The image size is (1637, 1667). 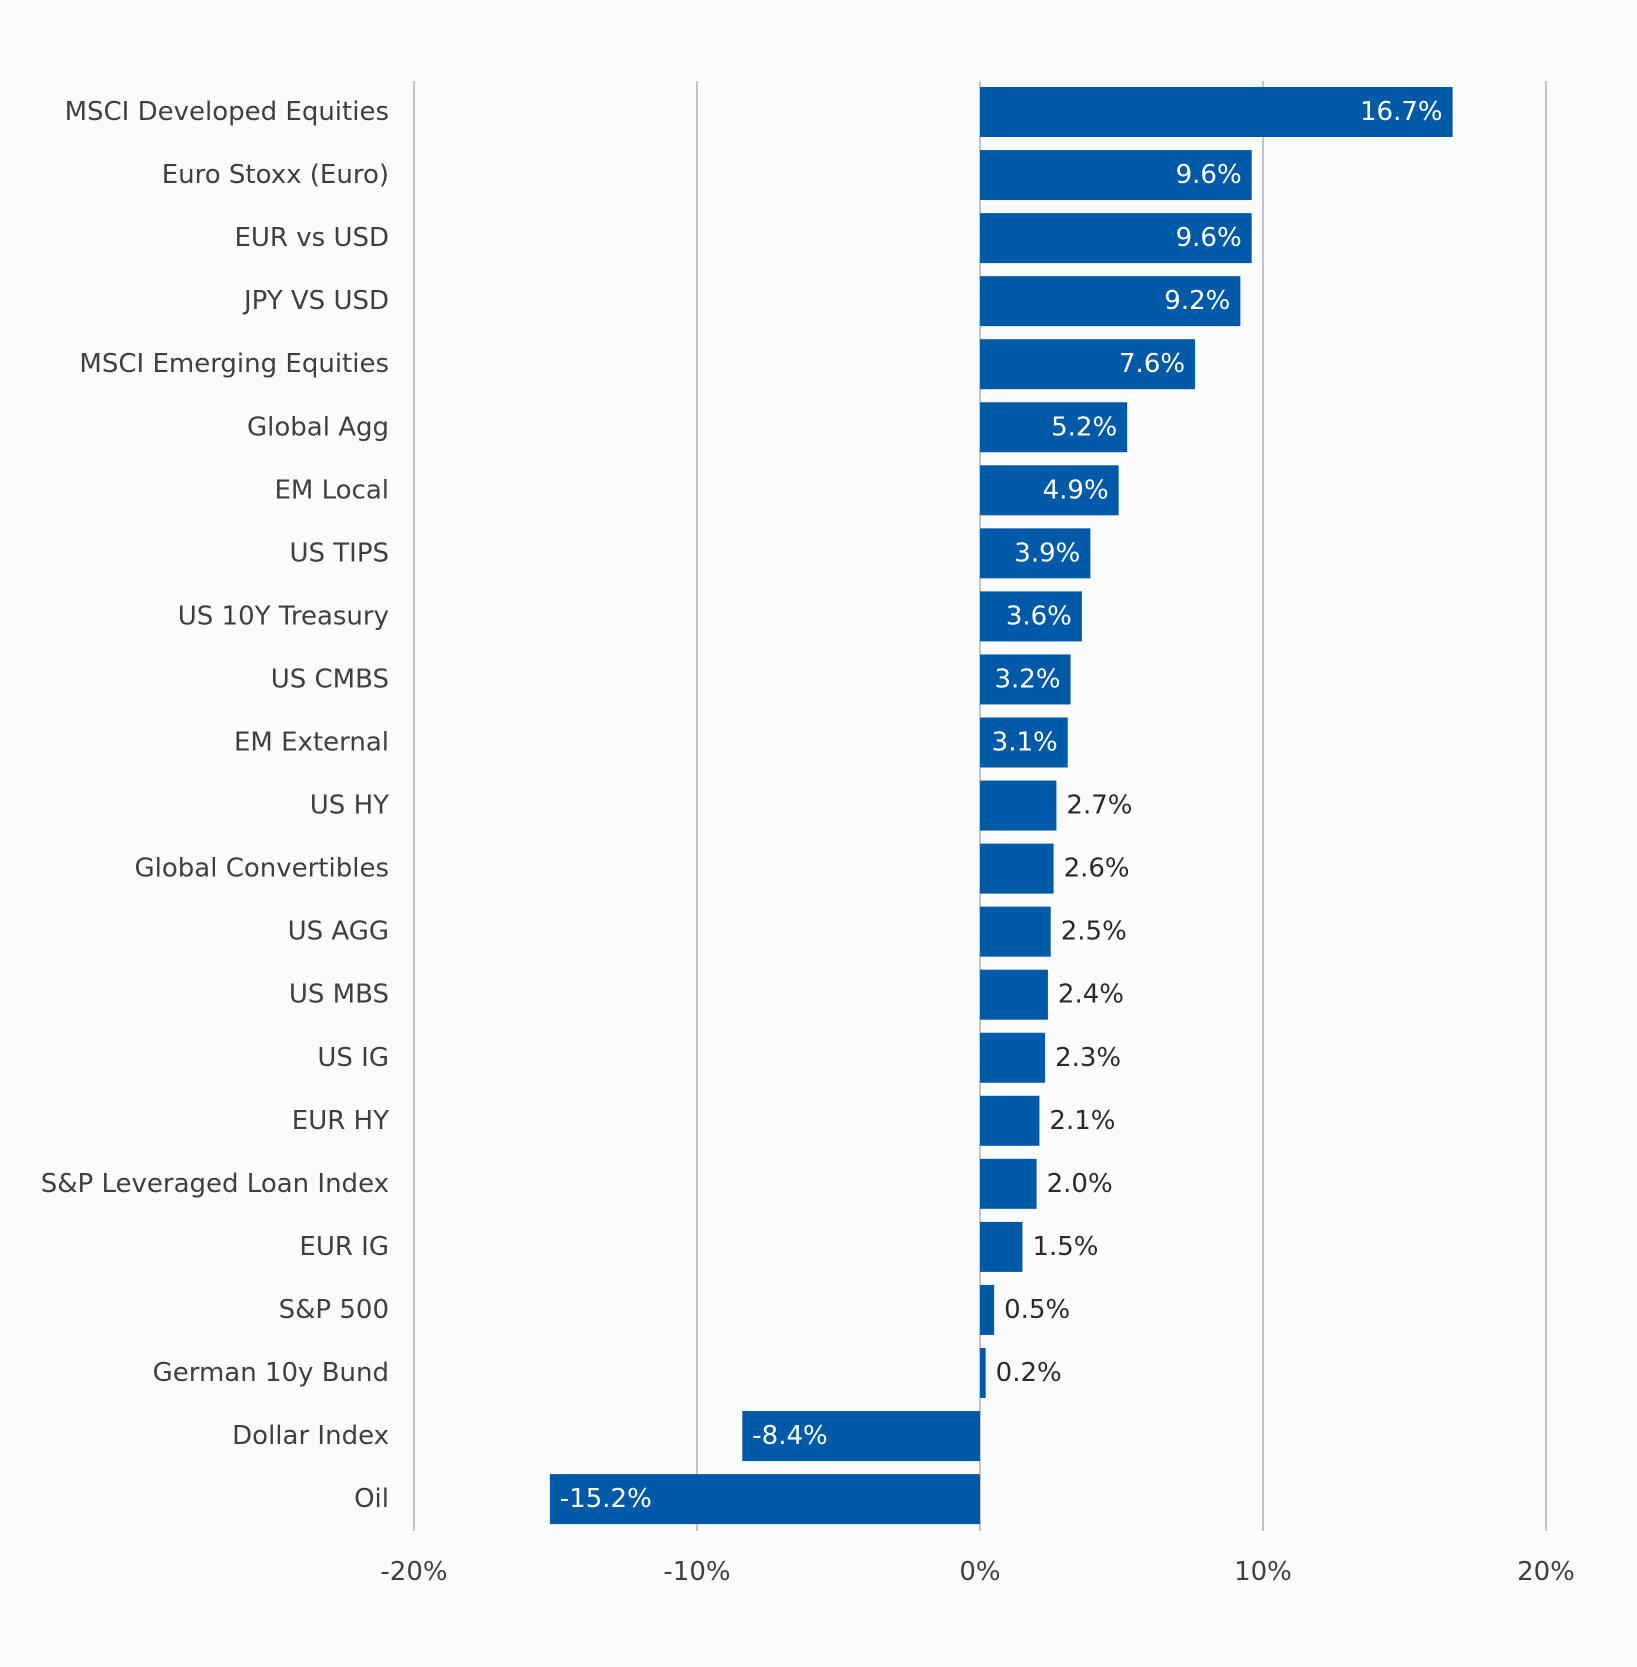 What do you see at coordinates (1401, 112) in the screenshot?
I see `data-label: 16.7%` at bounding box center [1401, 112].